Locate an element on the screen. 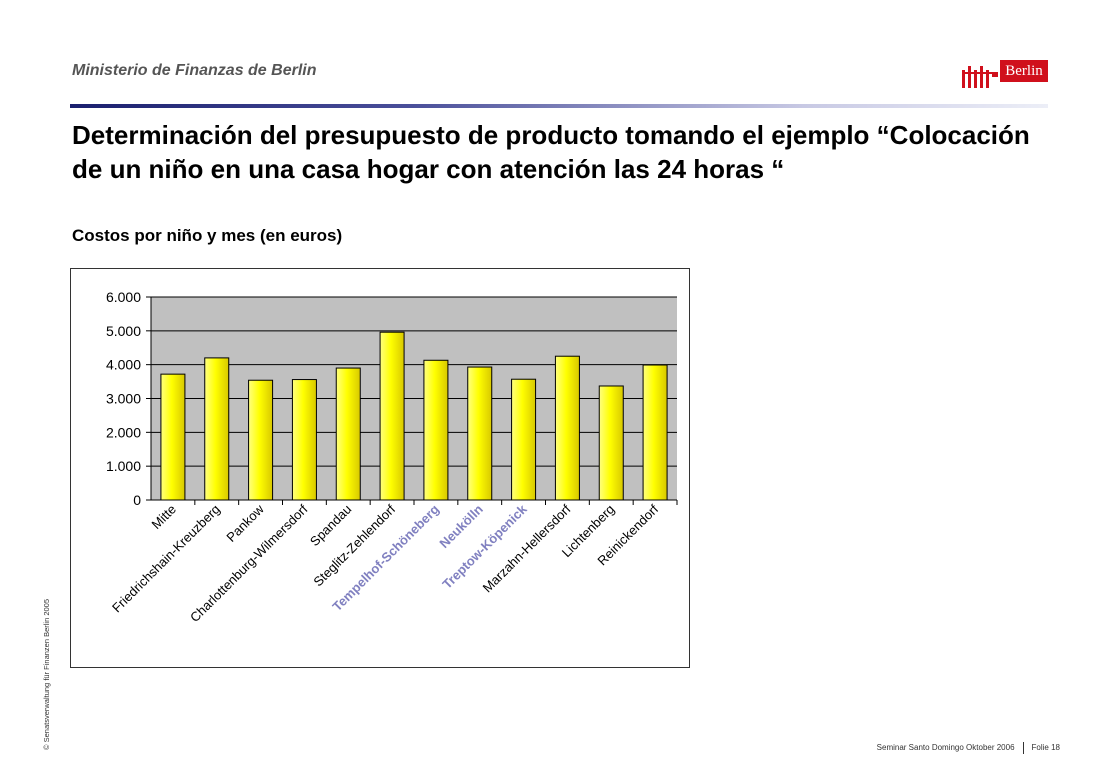  bar-steglitz-zehlendorf is located at coordinates (392, 416).